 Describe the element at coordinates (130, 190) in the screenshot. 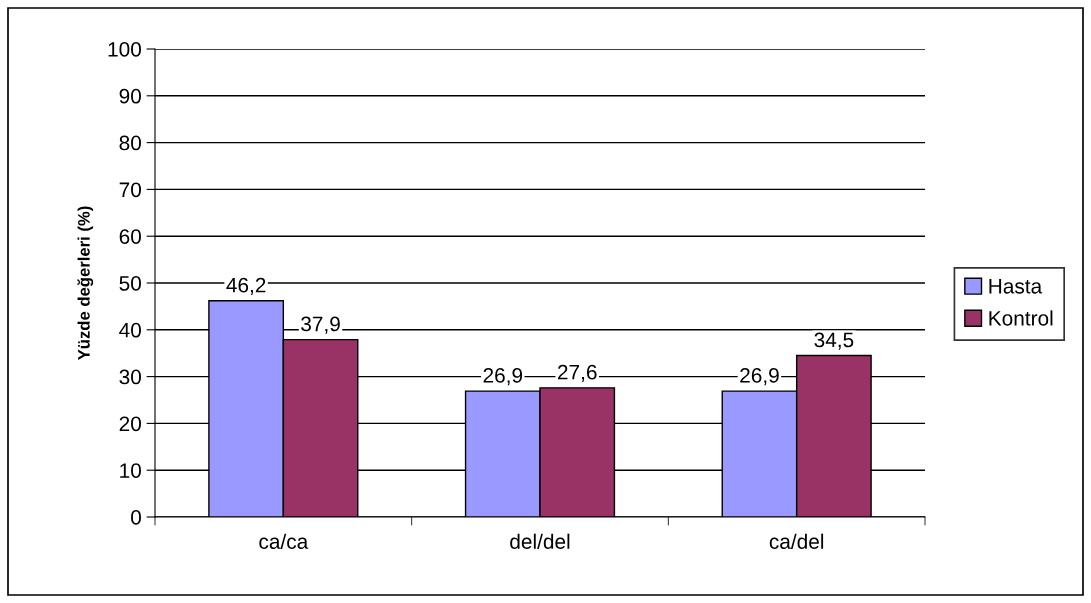

I see `y-tick-label: 70` at that location.